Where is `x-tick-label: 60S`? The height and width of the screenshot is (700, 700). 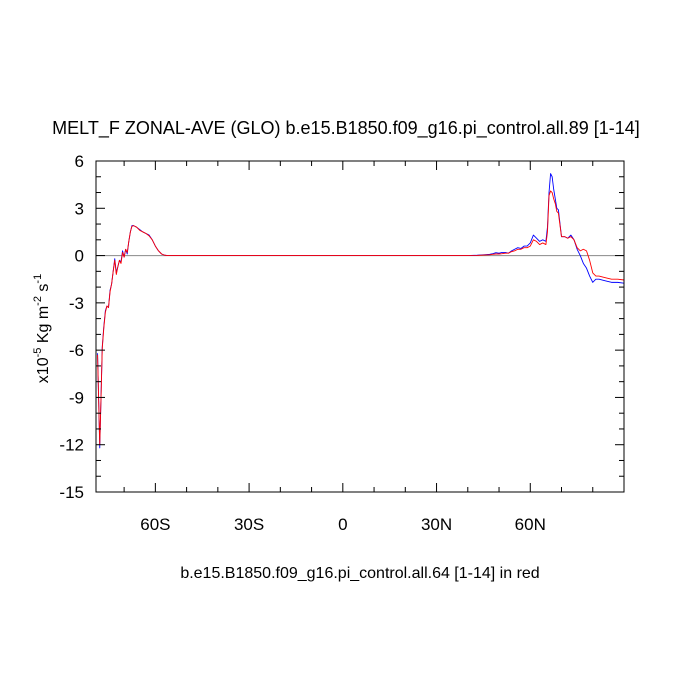
x-tick-label: 60S is located at coordinates (155, 524).